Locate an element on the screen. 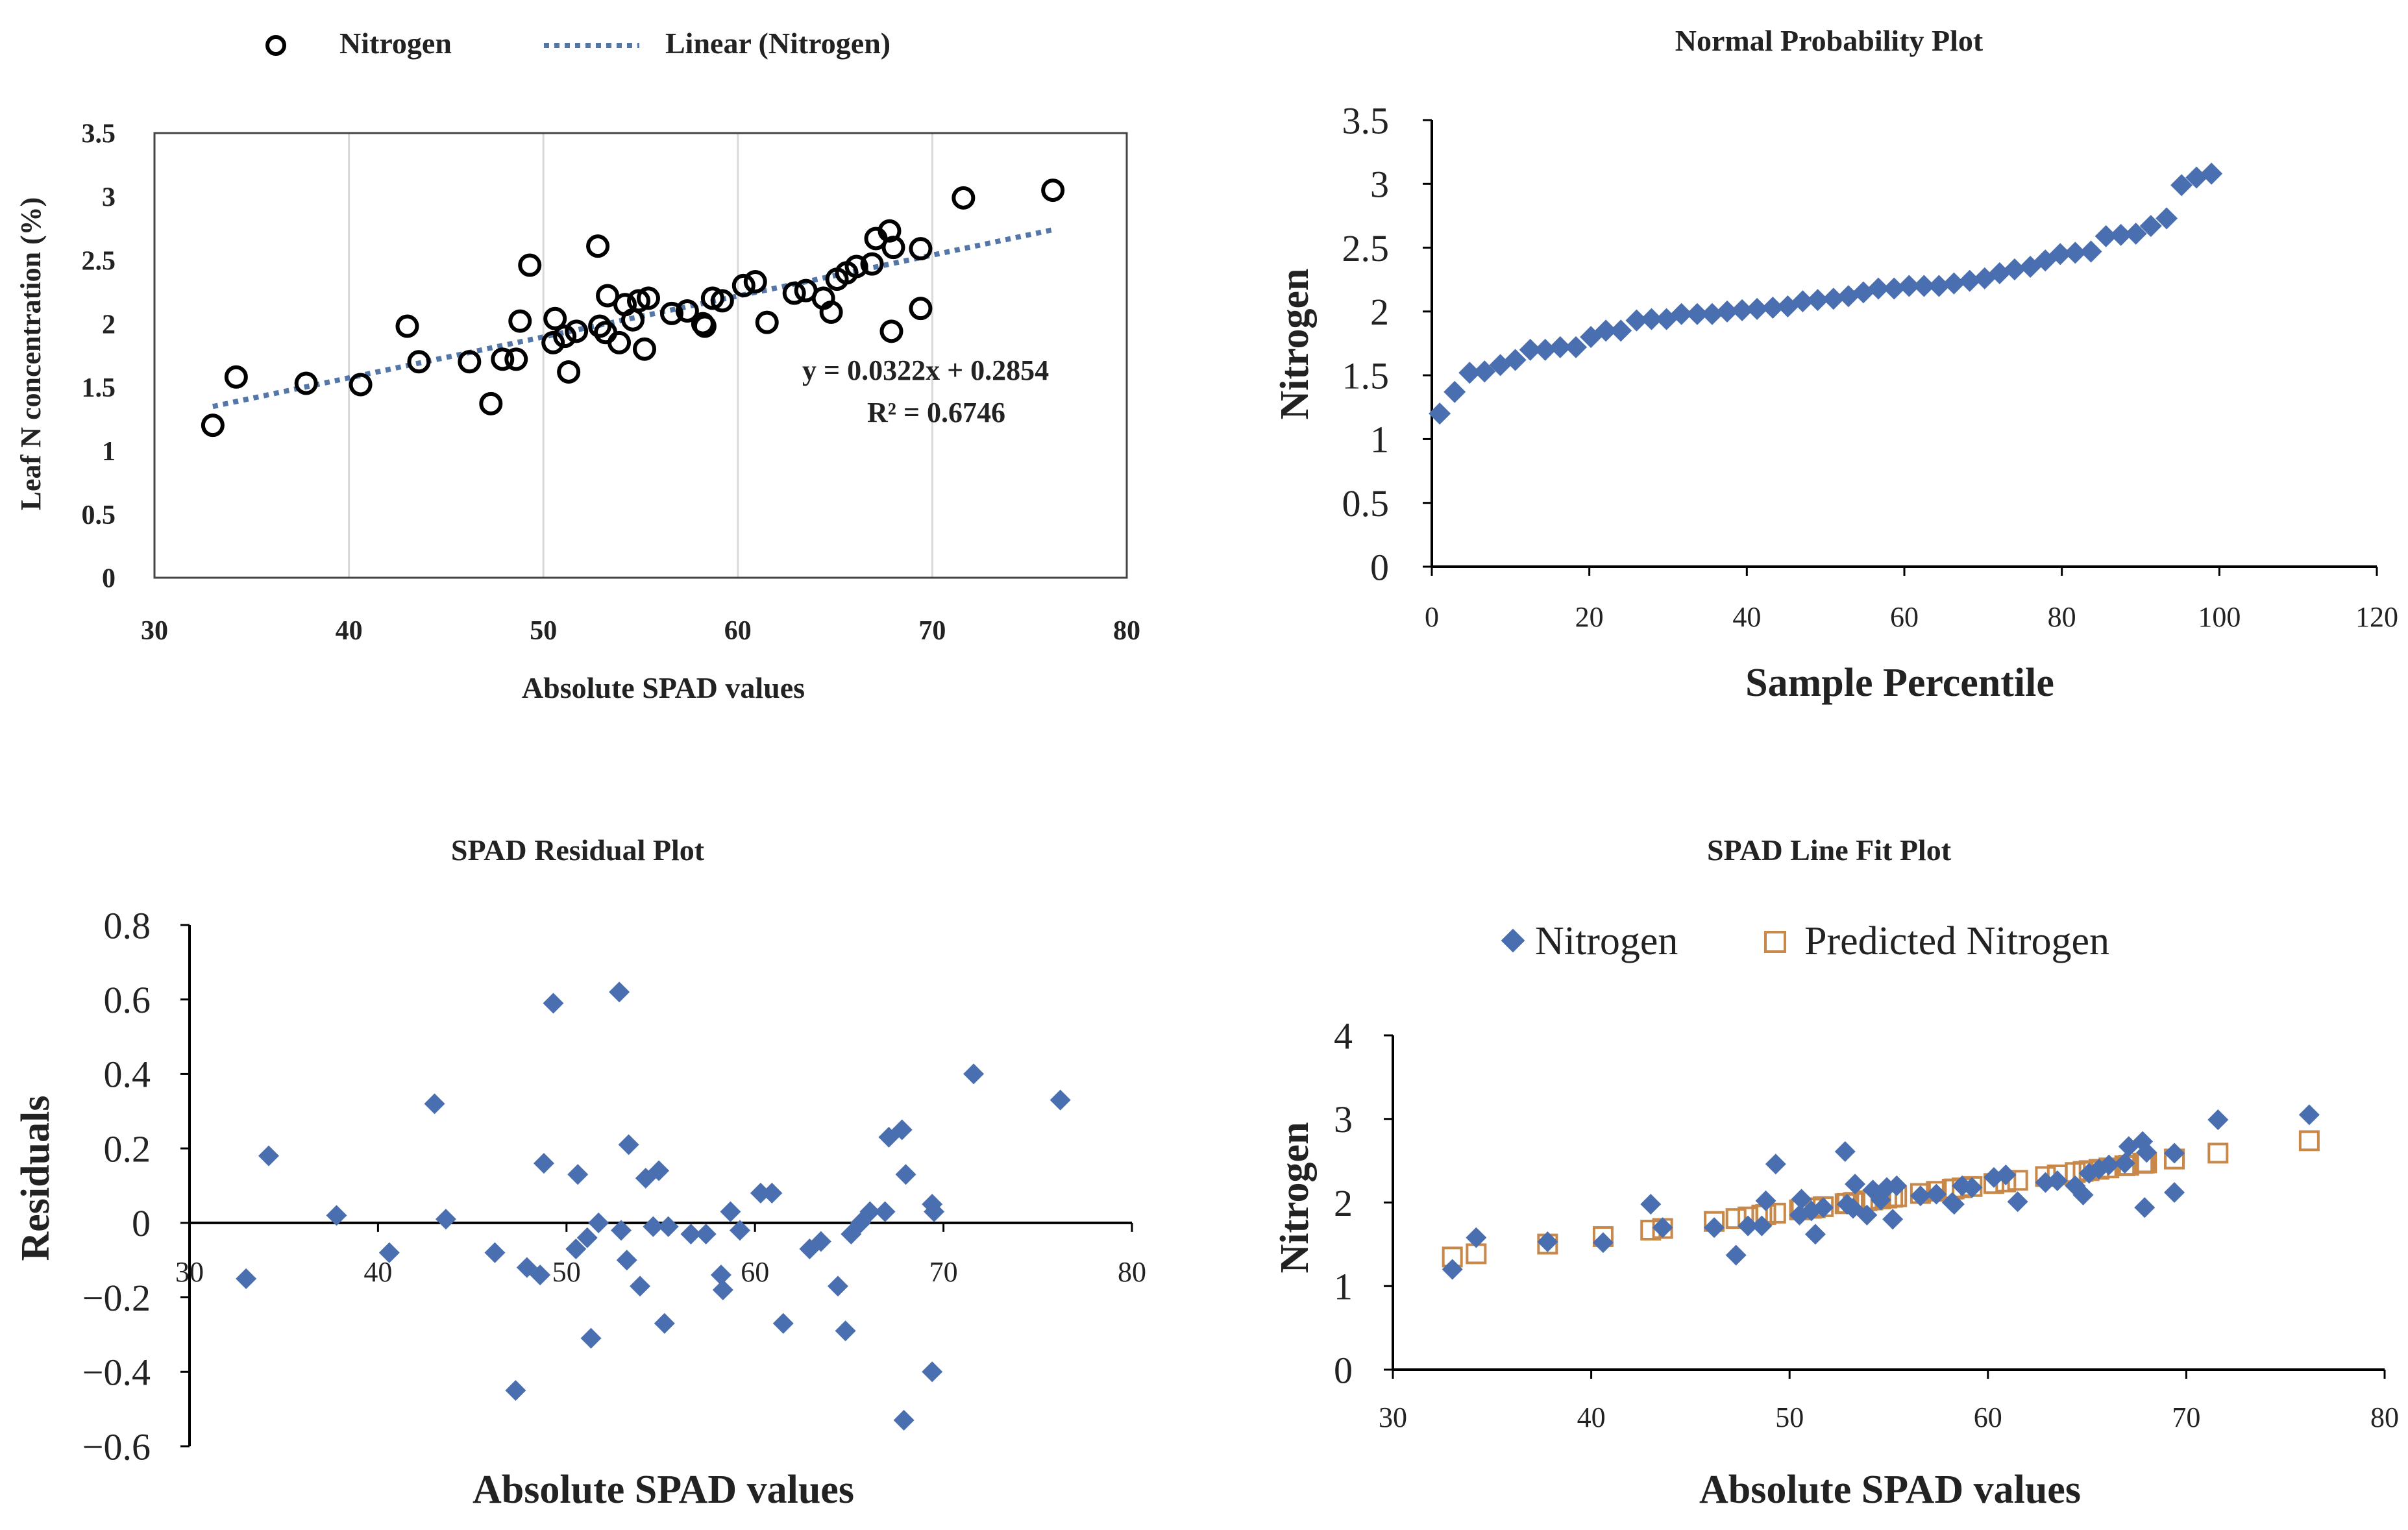  regression-x-axis-label: Absolute SPAD values is located at coordinates (663, 688).